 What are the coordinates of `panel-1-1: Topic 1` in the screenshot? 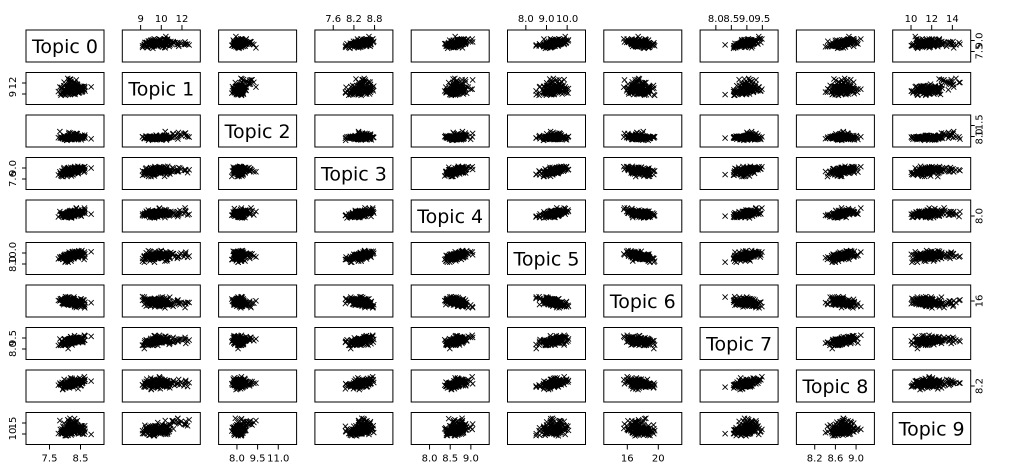 It's located at (161, 88).